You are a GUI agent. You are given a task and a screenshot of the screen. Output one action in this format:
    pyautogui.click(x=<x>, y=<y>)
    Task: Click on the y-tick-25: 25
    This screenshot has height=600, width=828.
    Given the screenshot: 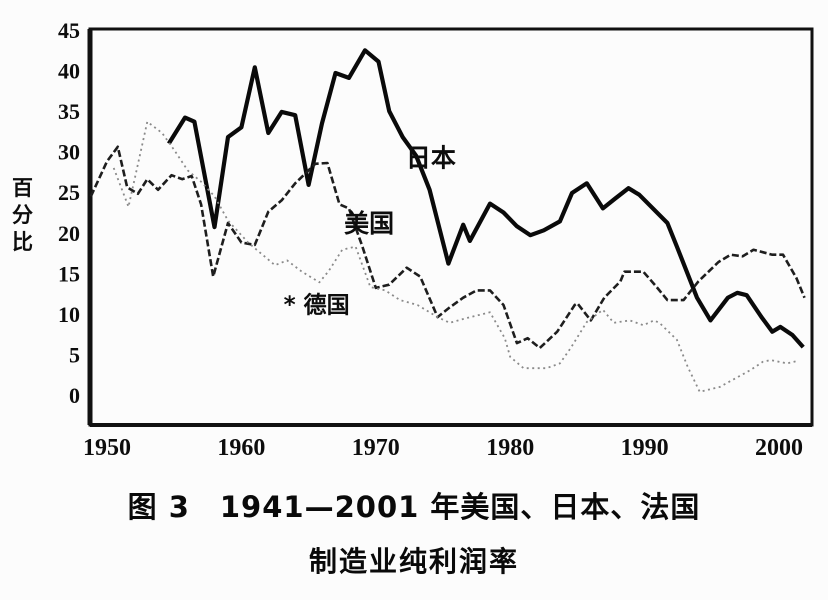 What is the action you would take?
    pyautogui.click(x=69, y=192)
    